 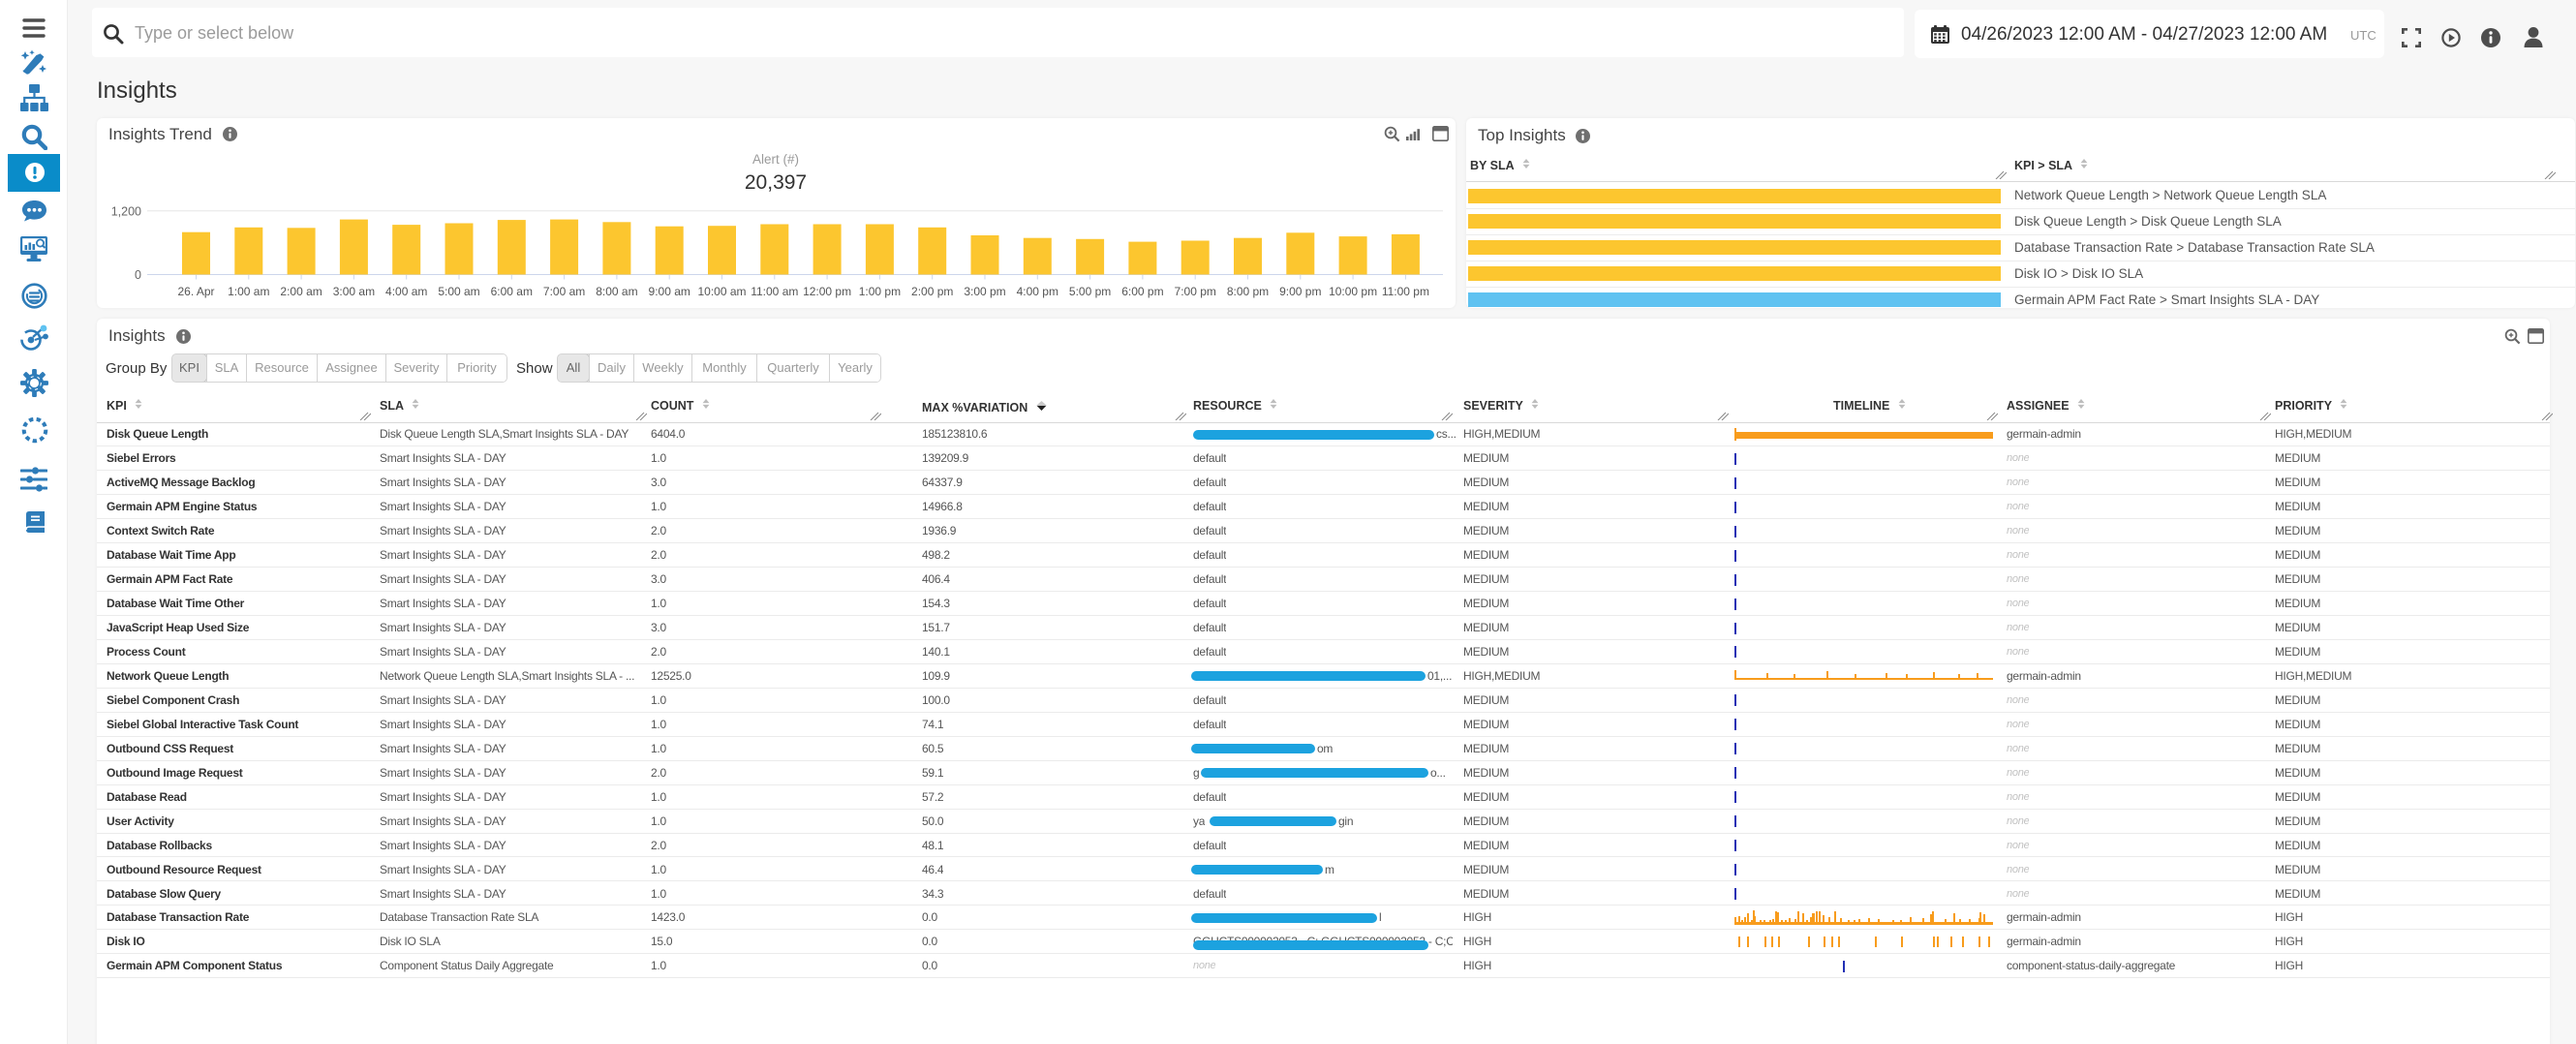 What do you see at coordinates (880, 292) in the screenshot?
I see `svg-text: 1:00 pm` at bounding box center [880, 292].